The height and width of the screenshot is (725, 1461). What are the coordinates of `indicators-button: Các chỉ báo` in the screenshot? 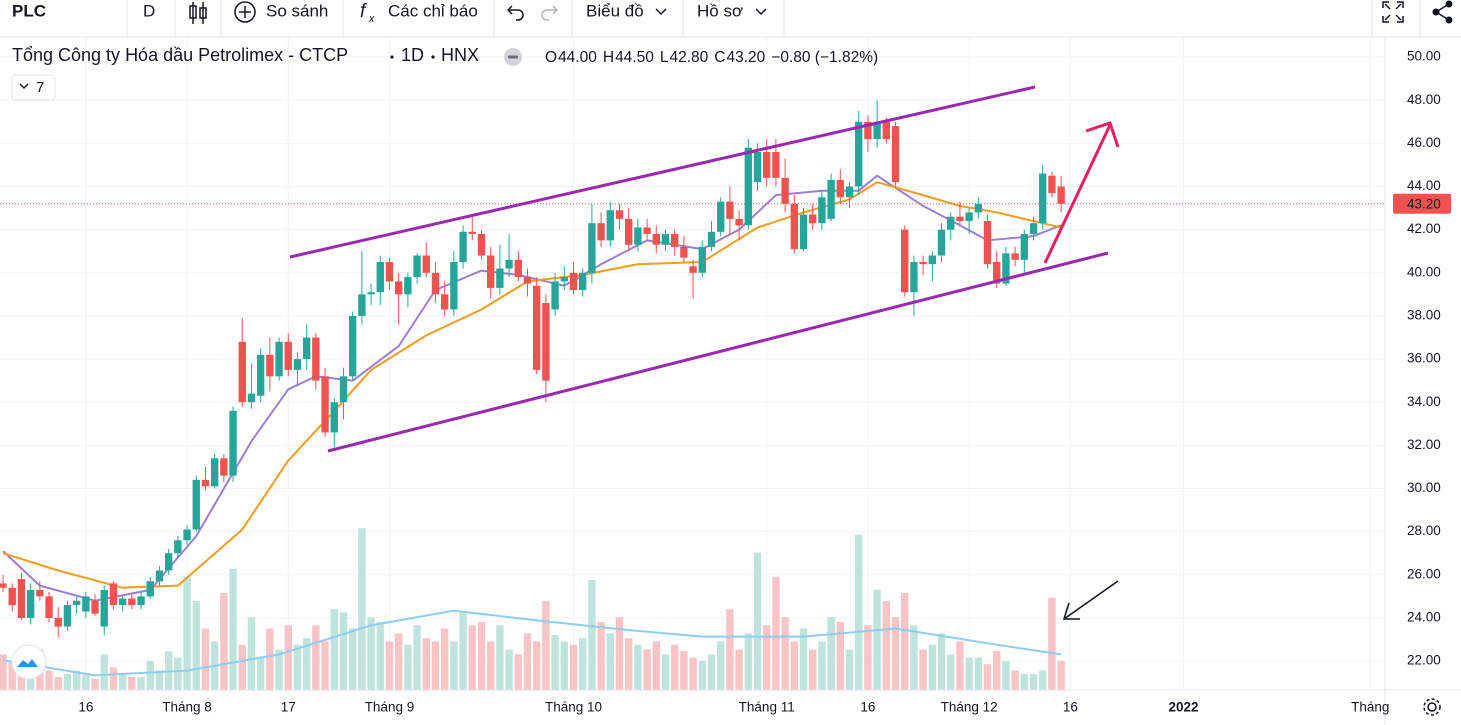 It's located at (433, 10).